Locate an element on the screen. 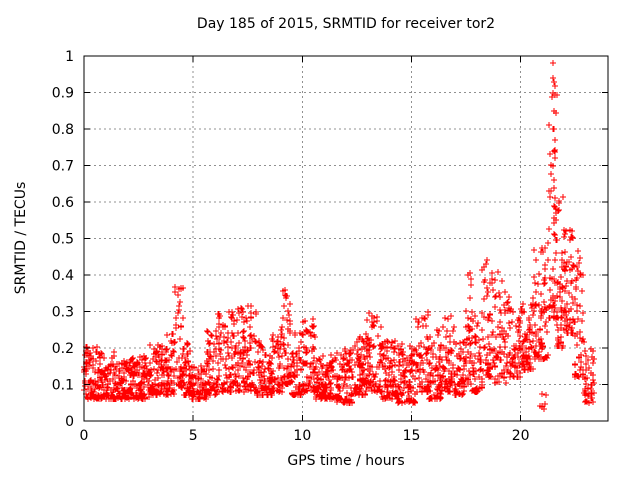 The height and width of the screenshot is (480, 640). svg-text: 0.7 is located at coordinates (63, 167).